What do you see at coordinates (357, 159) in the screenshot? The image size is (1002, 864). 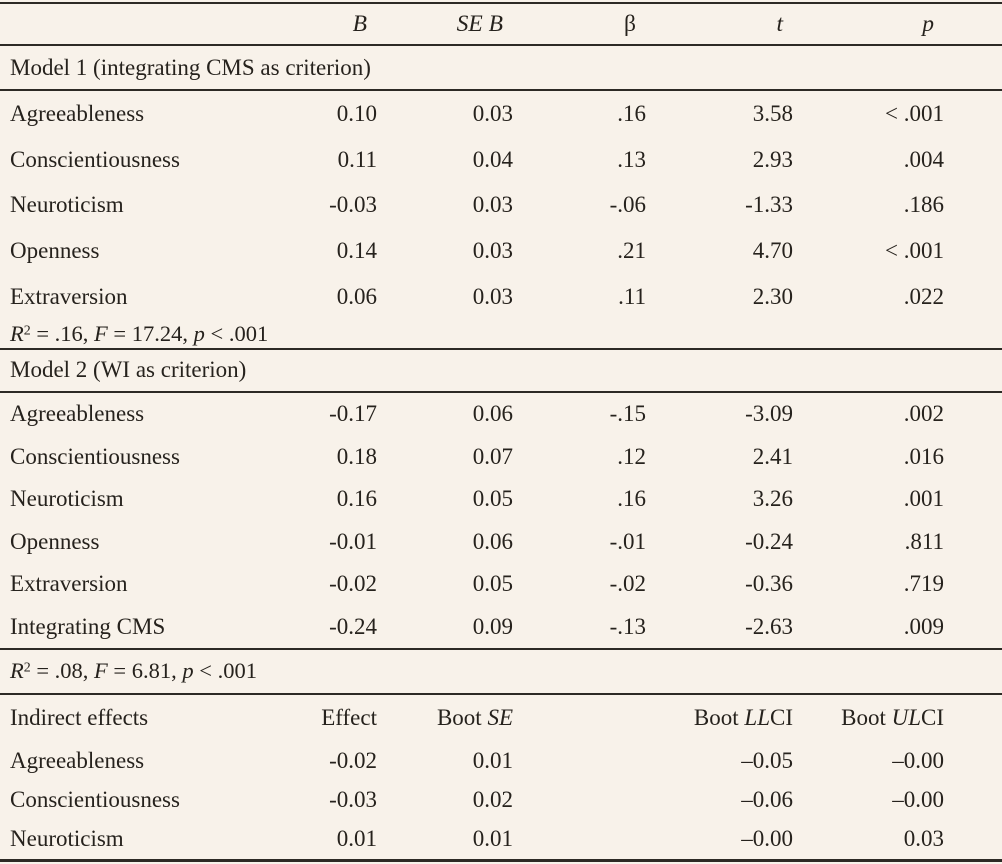 I see `value-cell: 0.11` at bounding box center [357, 159].